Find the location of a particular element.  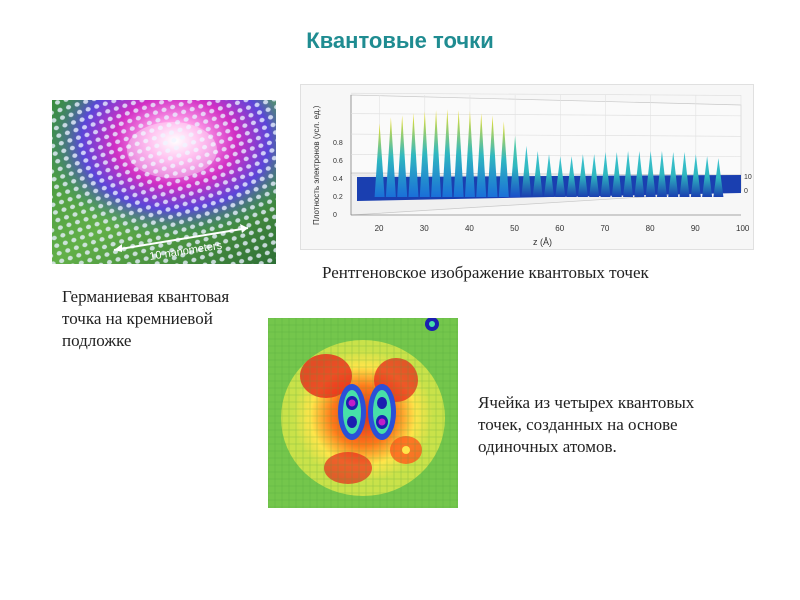

x-tick-label: 40 is located at coordinates (469, 228).